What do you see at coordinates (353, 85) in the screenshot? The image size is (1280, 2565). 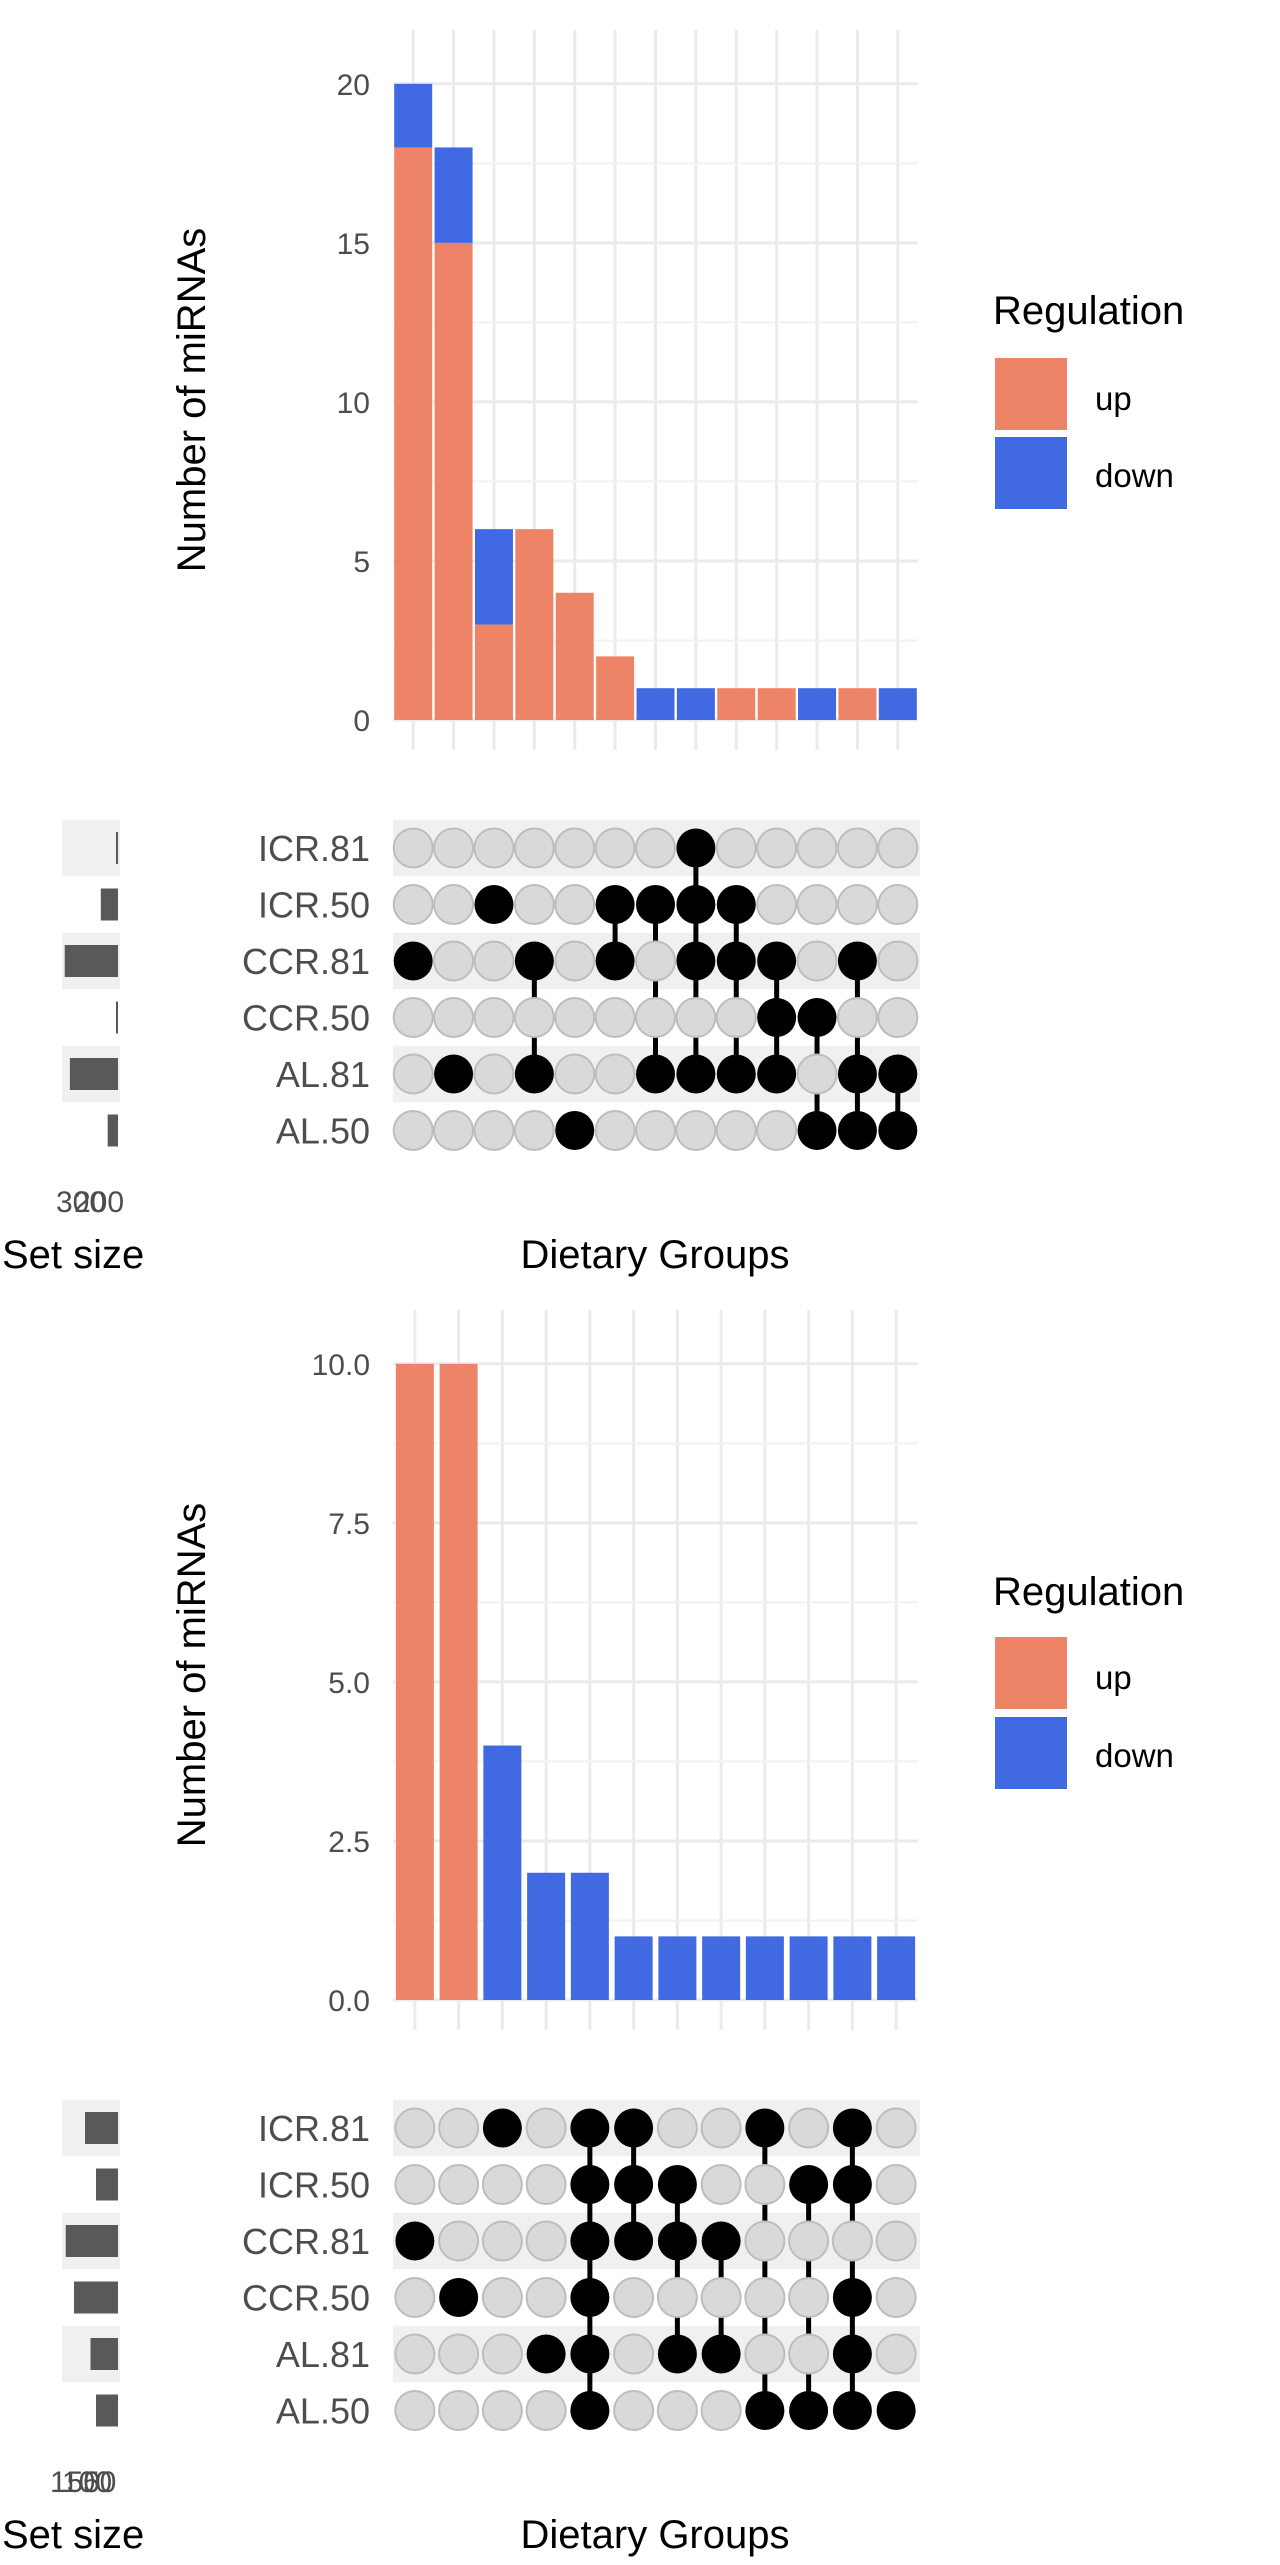 I see `y-tick-label: 20` at bounding box center [353, 85].